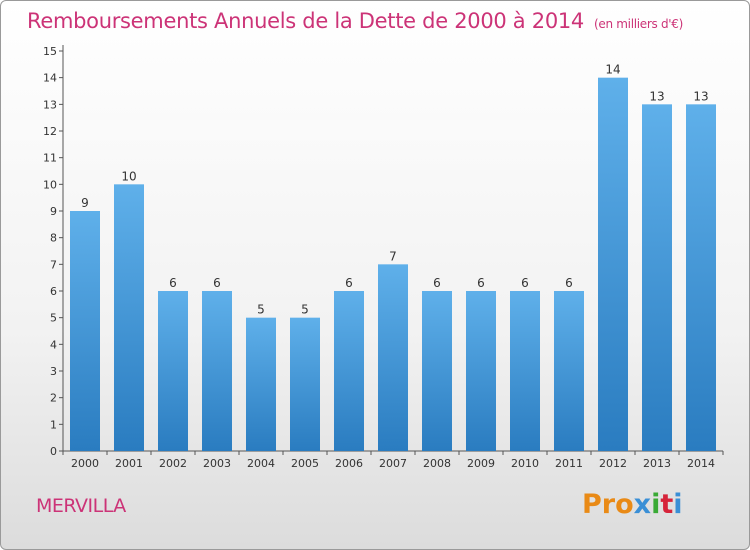 The height and width of the screenshot is (550, 750). What do you see at coordinates (569, 371) in the screenshot?
I see `bar-2011` at bounding box center [569, 371].